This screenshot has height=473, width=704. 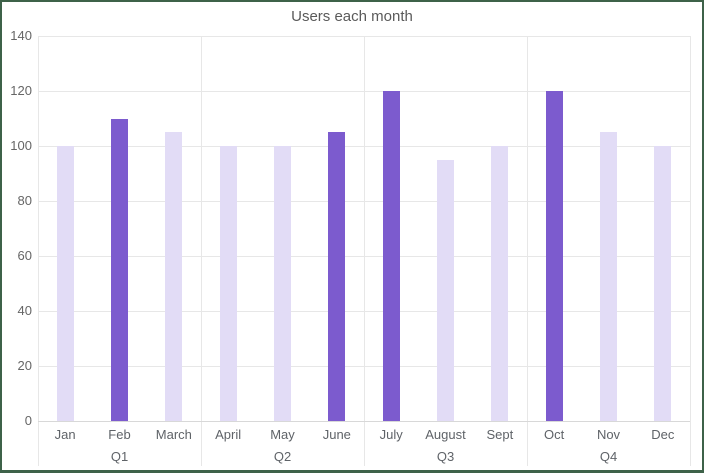 I want to click on x-axis-month-label: May, so click(x=282, y=434).